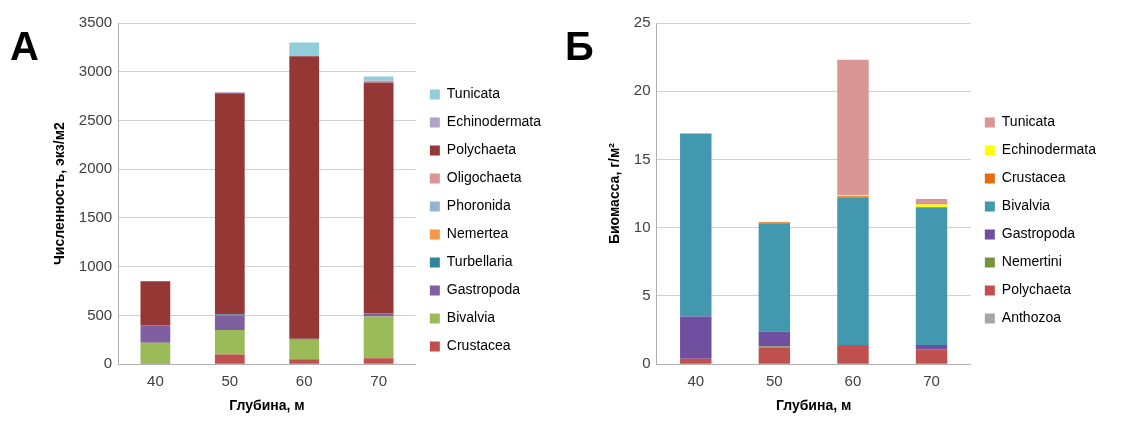 The width and height of the screenshot is (1127, 433). I want to click on legend-label: Nemertini, so click(1031, 261).